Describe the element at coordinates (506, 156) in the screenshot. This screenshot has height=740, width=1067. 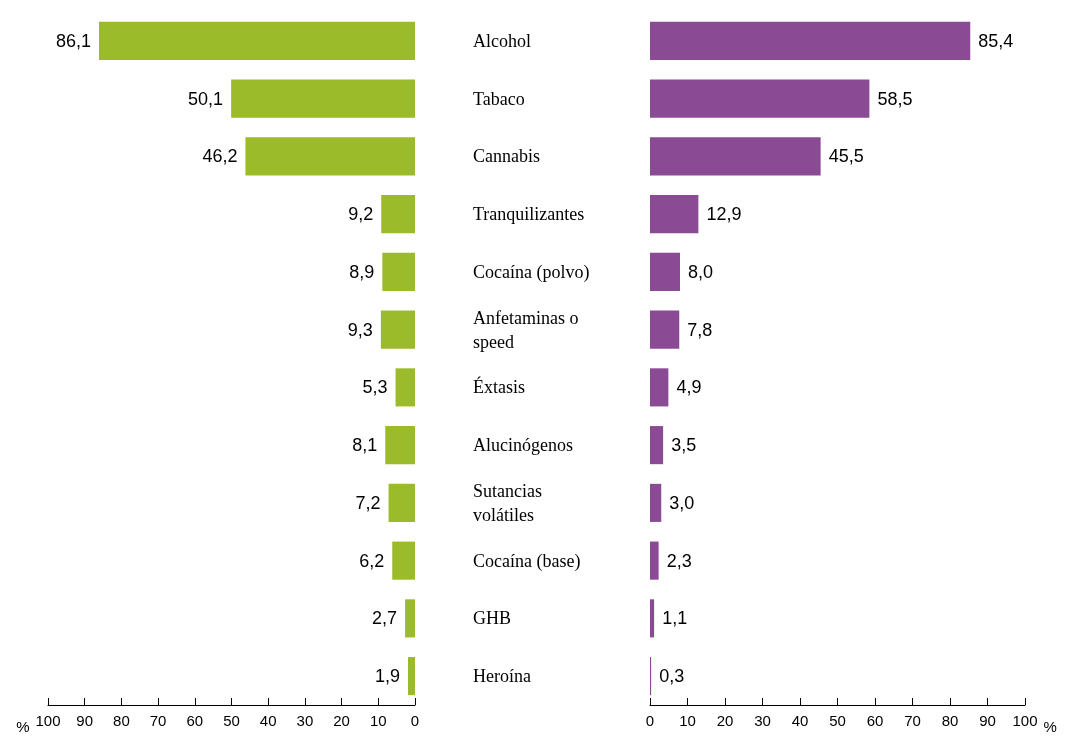
I see `y-tick-label: Cannabis` at that location.